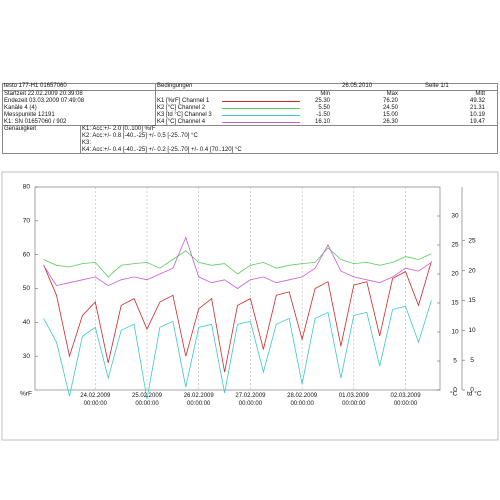 This screenshot has height=500, width=500. What do you see at coordinates (198, 400) in the screenshot?
I see `x-tick-label: 26.02.2009 00:00:00` at bounding box center [198, 400].